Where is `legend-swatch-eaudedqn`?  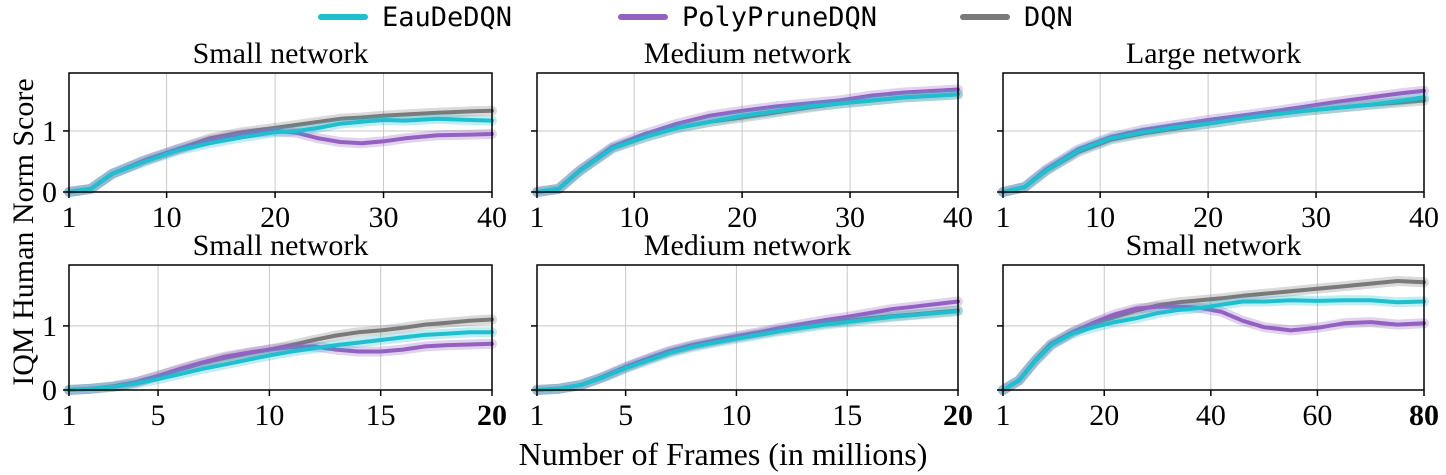 legend-swatch-eaudedqn is located at coordinates (343, 17).